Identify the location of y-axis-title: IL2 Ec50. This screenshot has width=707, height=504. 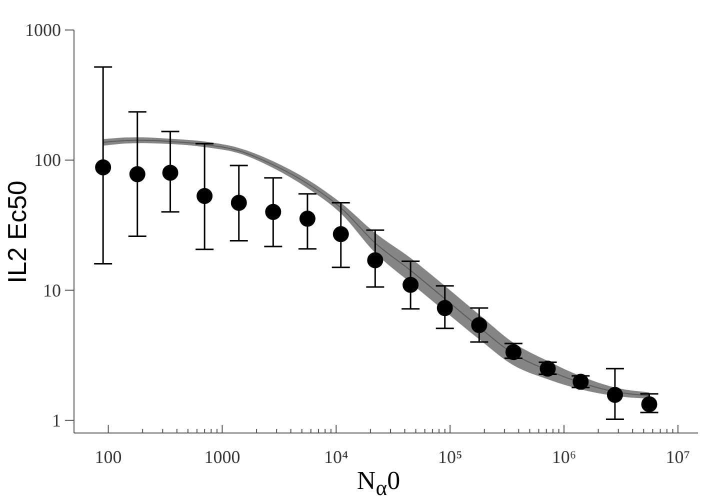
(17, 231).